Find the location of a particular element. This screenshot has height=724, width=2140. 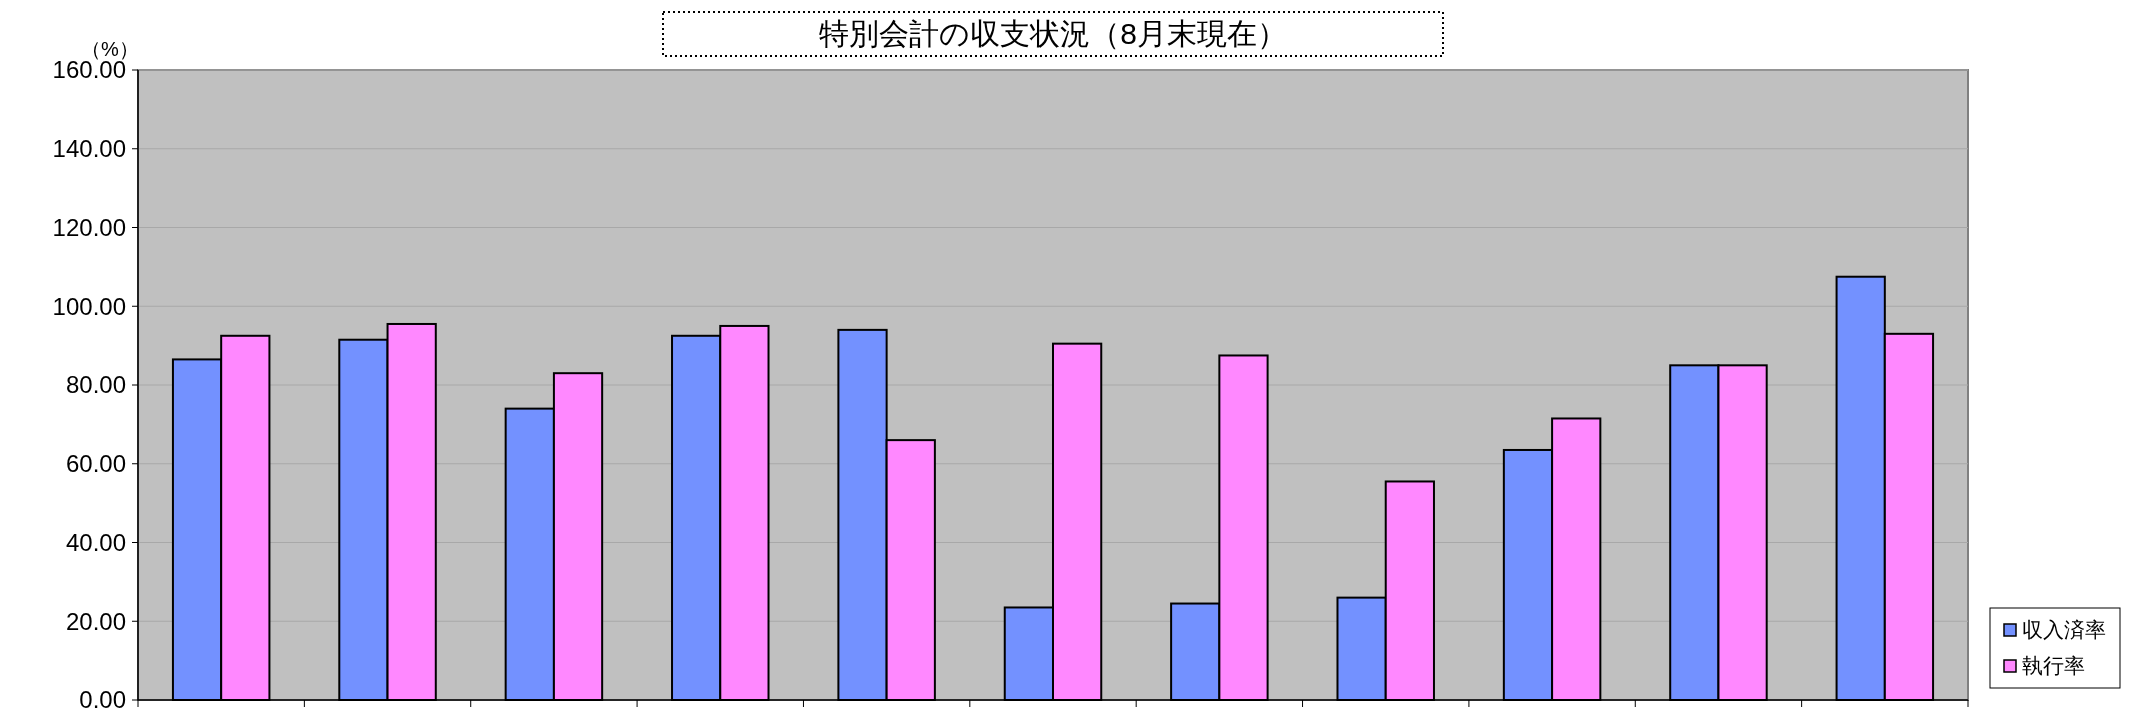

legend-label: 執行率 is located at coordinates (2053, 666).